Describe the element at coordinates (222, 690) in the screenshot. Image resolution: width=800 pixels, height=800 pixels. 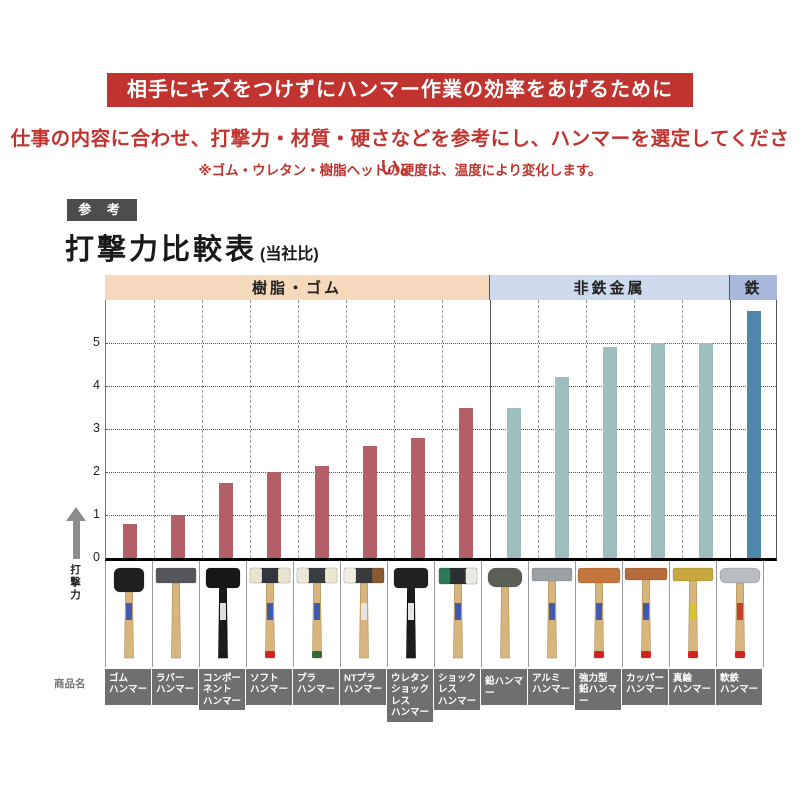
I see `product-name-コンポーネントハンマー: コンポーネント ハンマー` at that location.